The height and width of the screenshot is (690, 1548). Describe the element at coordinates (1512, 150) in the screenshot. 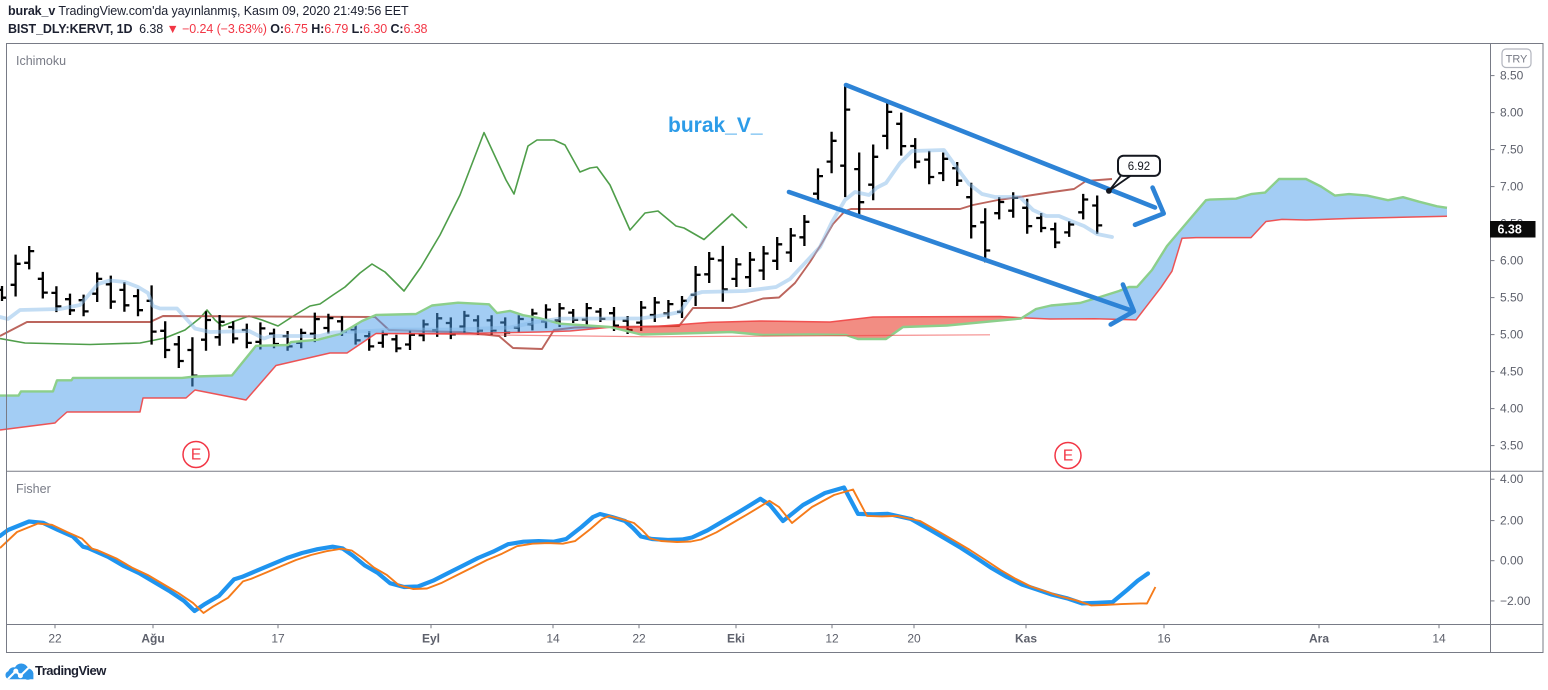

I see `svg-text: 7.50` at that location.